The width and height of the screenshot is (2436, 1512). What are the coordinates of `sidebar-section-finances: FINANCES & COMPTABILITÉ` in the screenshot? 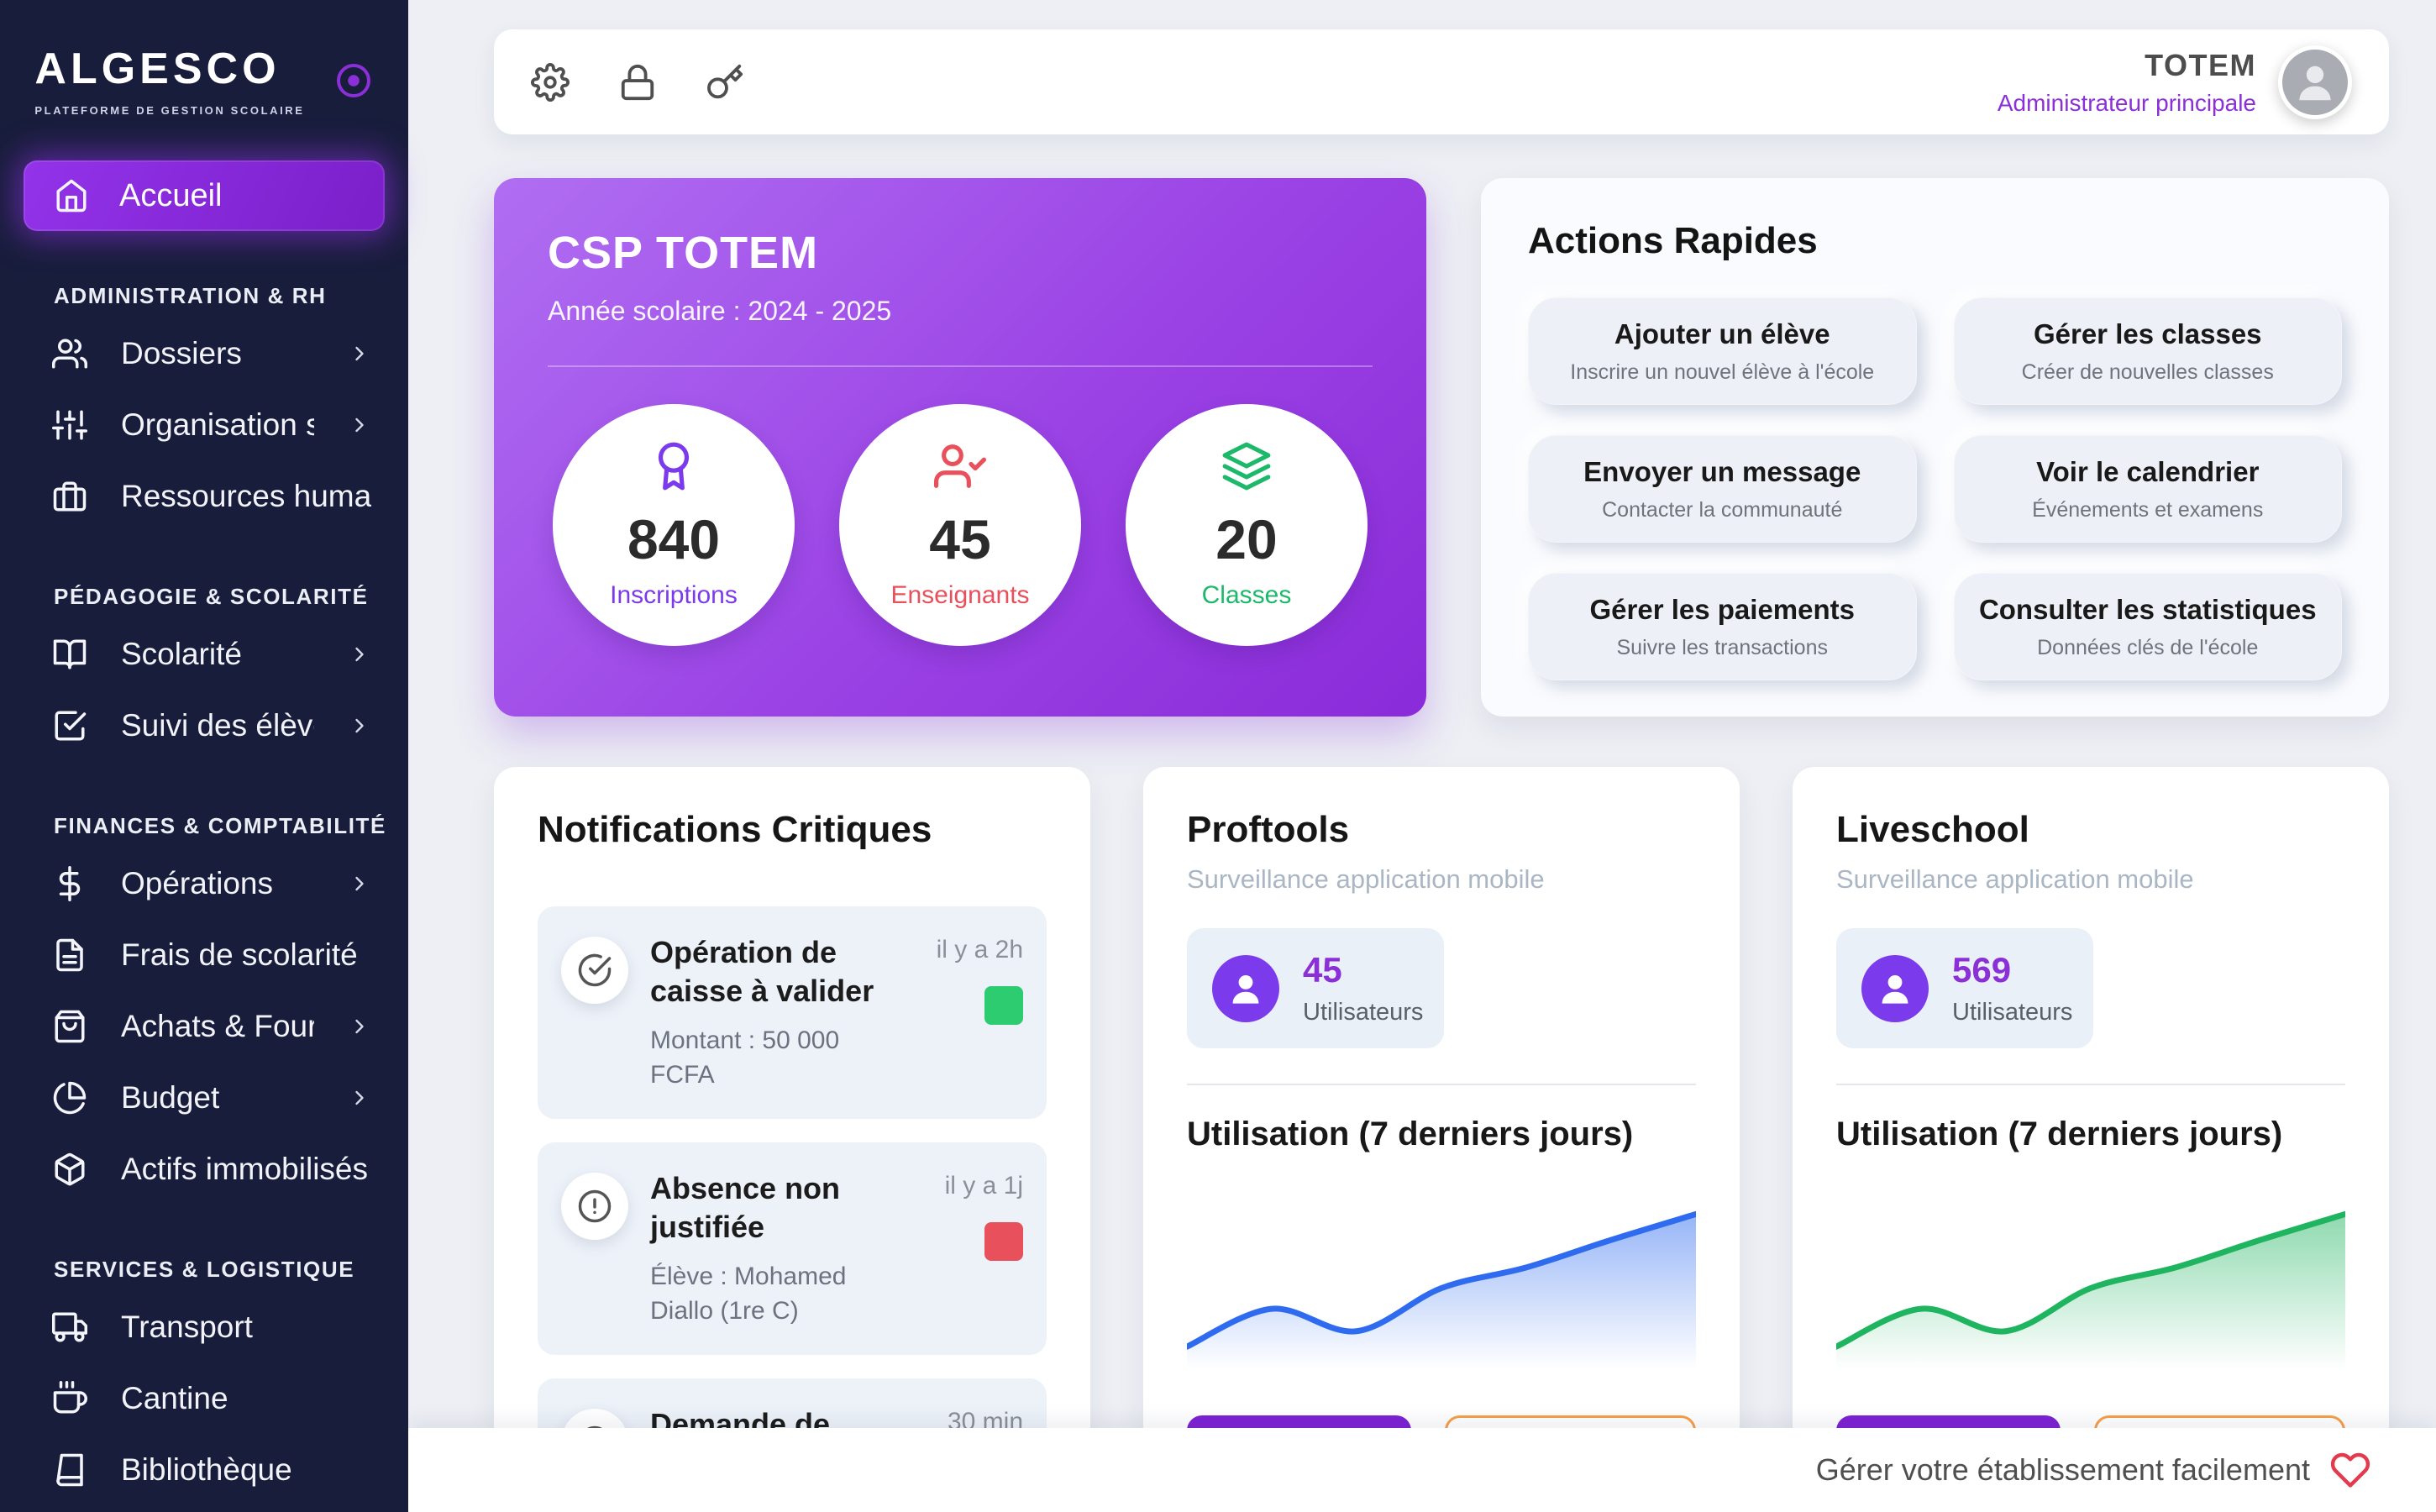 It's located at (220, 825).